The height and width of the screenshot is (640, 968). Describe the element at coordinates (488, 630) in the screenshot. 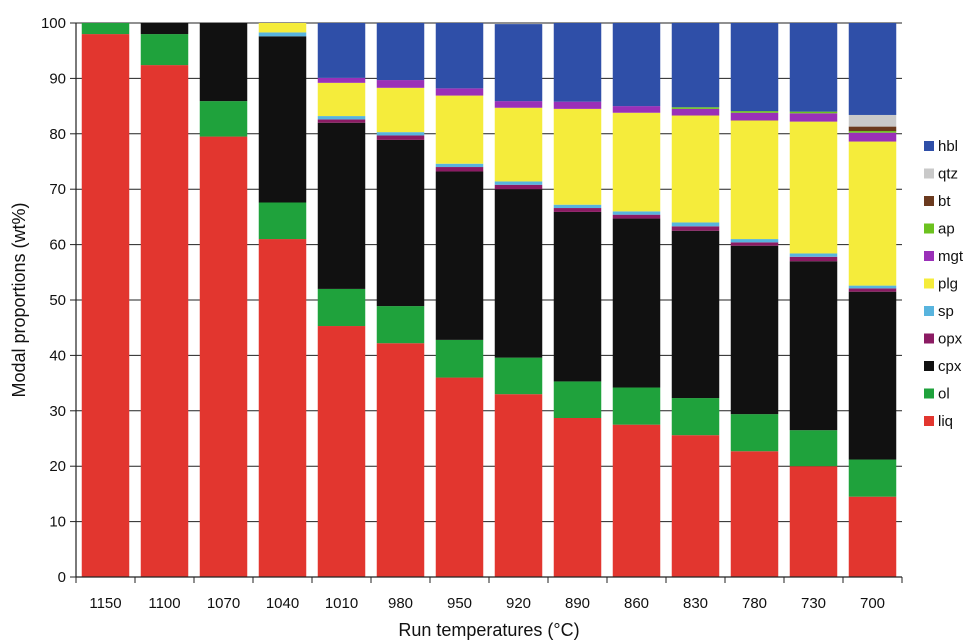

I see `x-axis-title: Run temperatures (°C)` at that location.